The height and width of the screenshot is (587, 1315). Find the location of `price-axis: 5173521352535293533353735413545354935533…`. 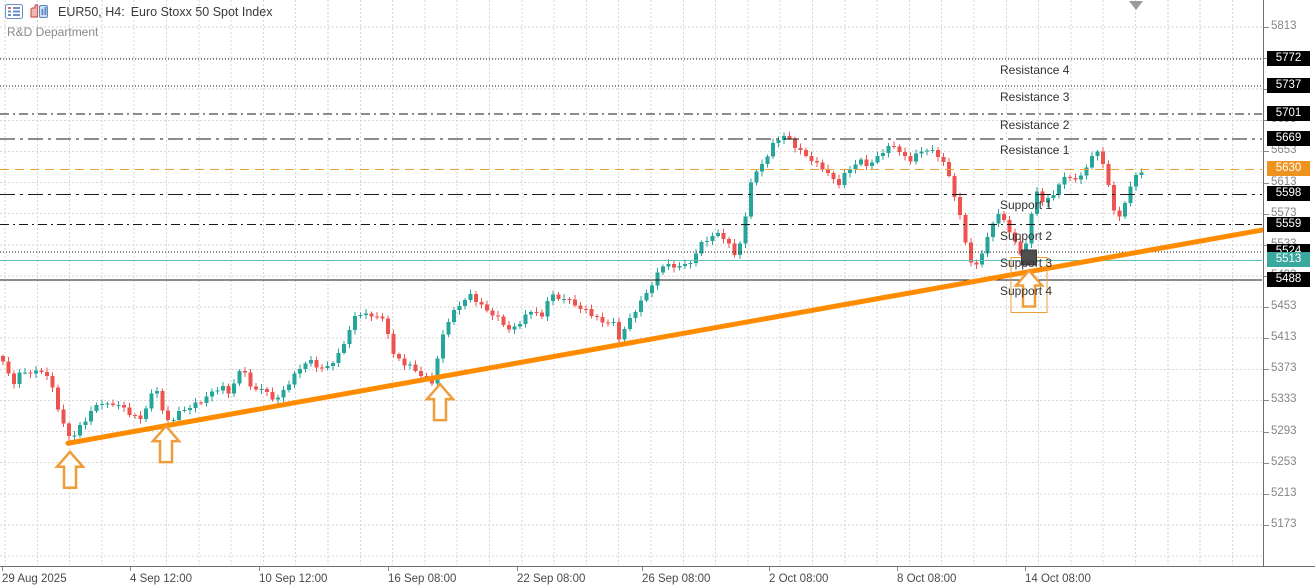

price-axis: 5173521352535293533353735413545354935533… is located at coordinates (1289, 283).